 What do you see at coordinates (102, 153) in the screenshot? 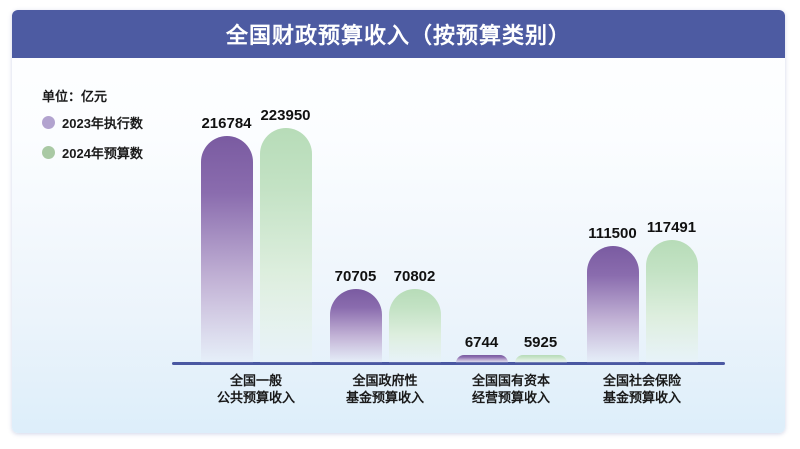
I see `legend-label-2024: 2024年预算数` at bounding box center [102, 153].